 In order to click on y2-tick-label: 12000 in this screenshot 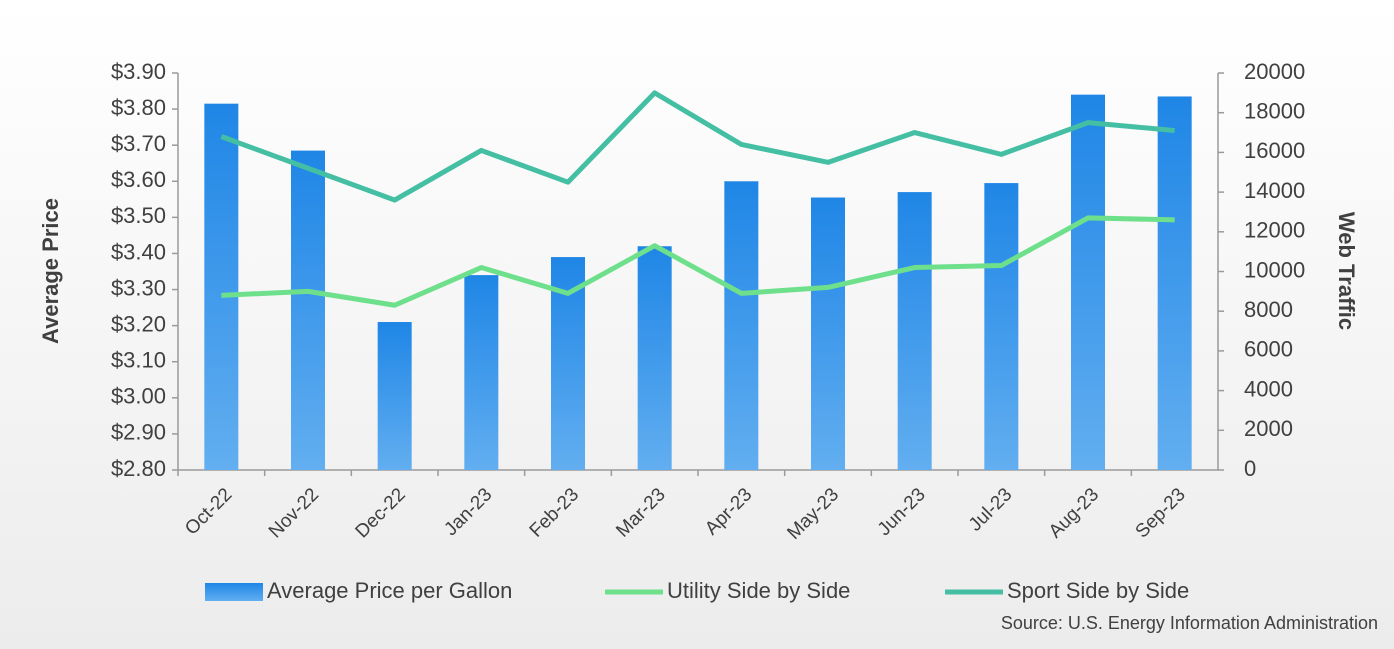, I will do `click(1274, 230)`.